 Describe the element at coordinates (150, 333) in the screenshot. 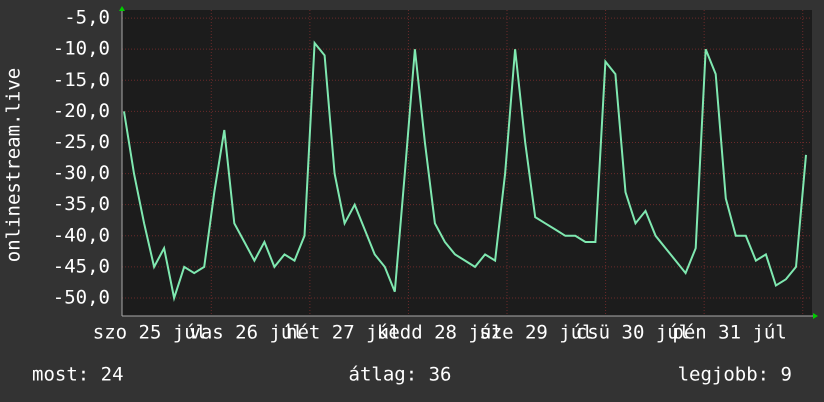

I see `x-tick-label: szo 25 júl` at that location.